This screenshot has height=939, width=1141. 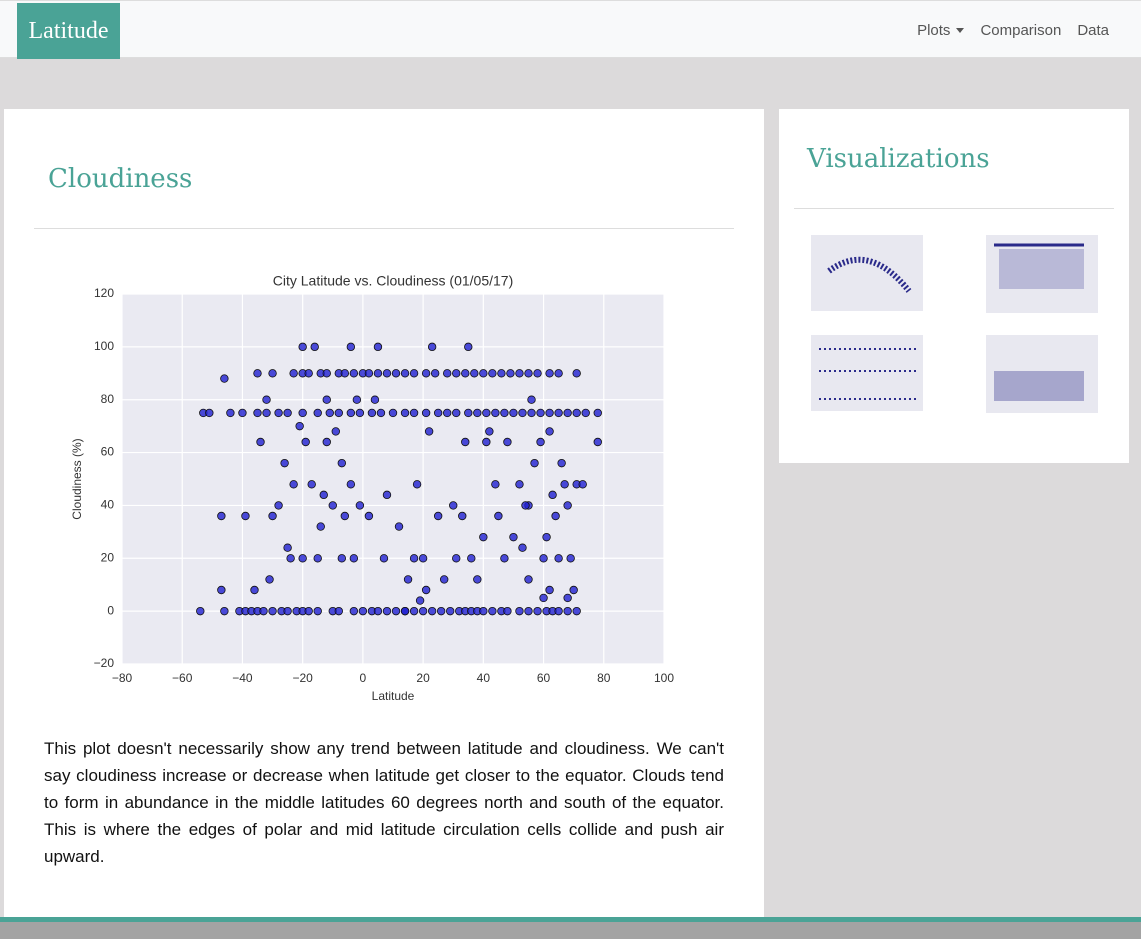 What do you see at coordinates (1093, 30) in the screenshot?
I see `nav-link: Data` at bounding box center [1093, 30].